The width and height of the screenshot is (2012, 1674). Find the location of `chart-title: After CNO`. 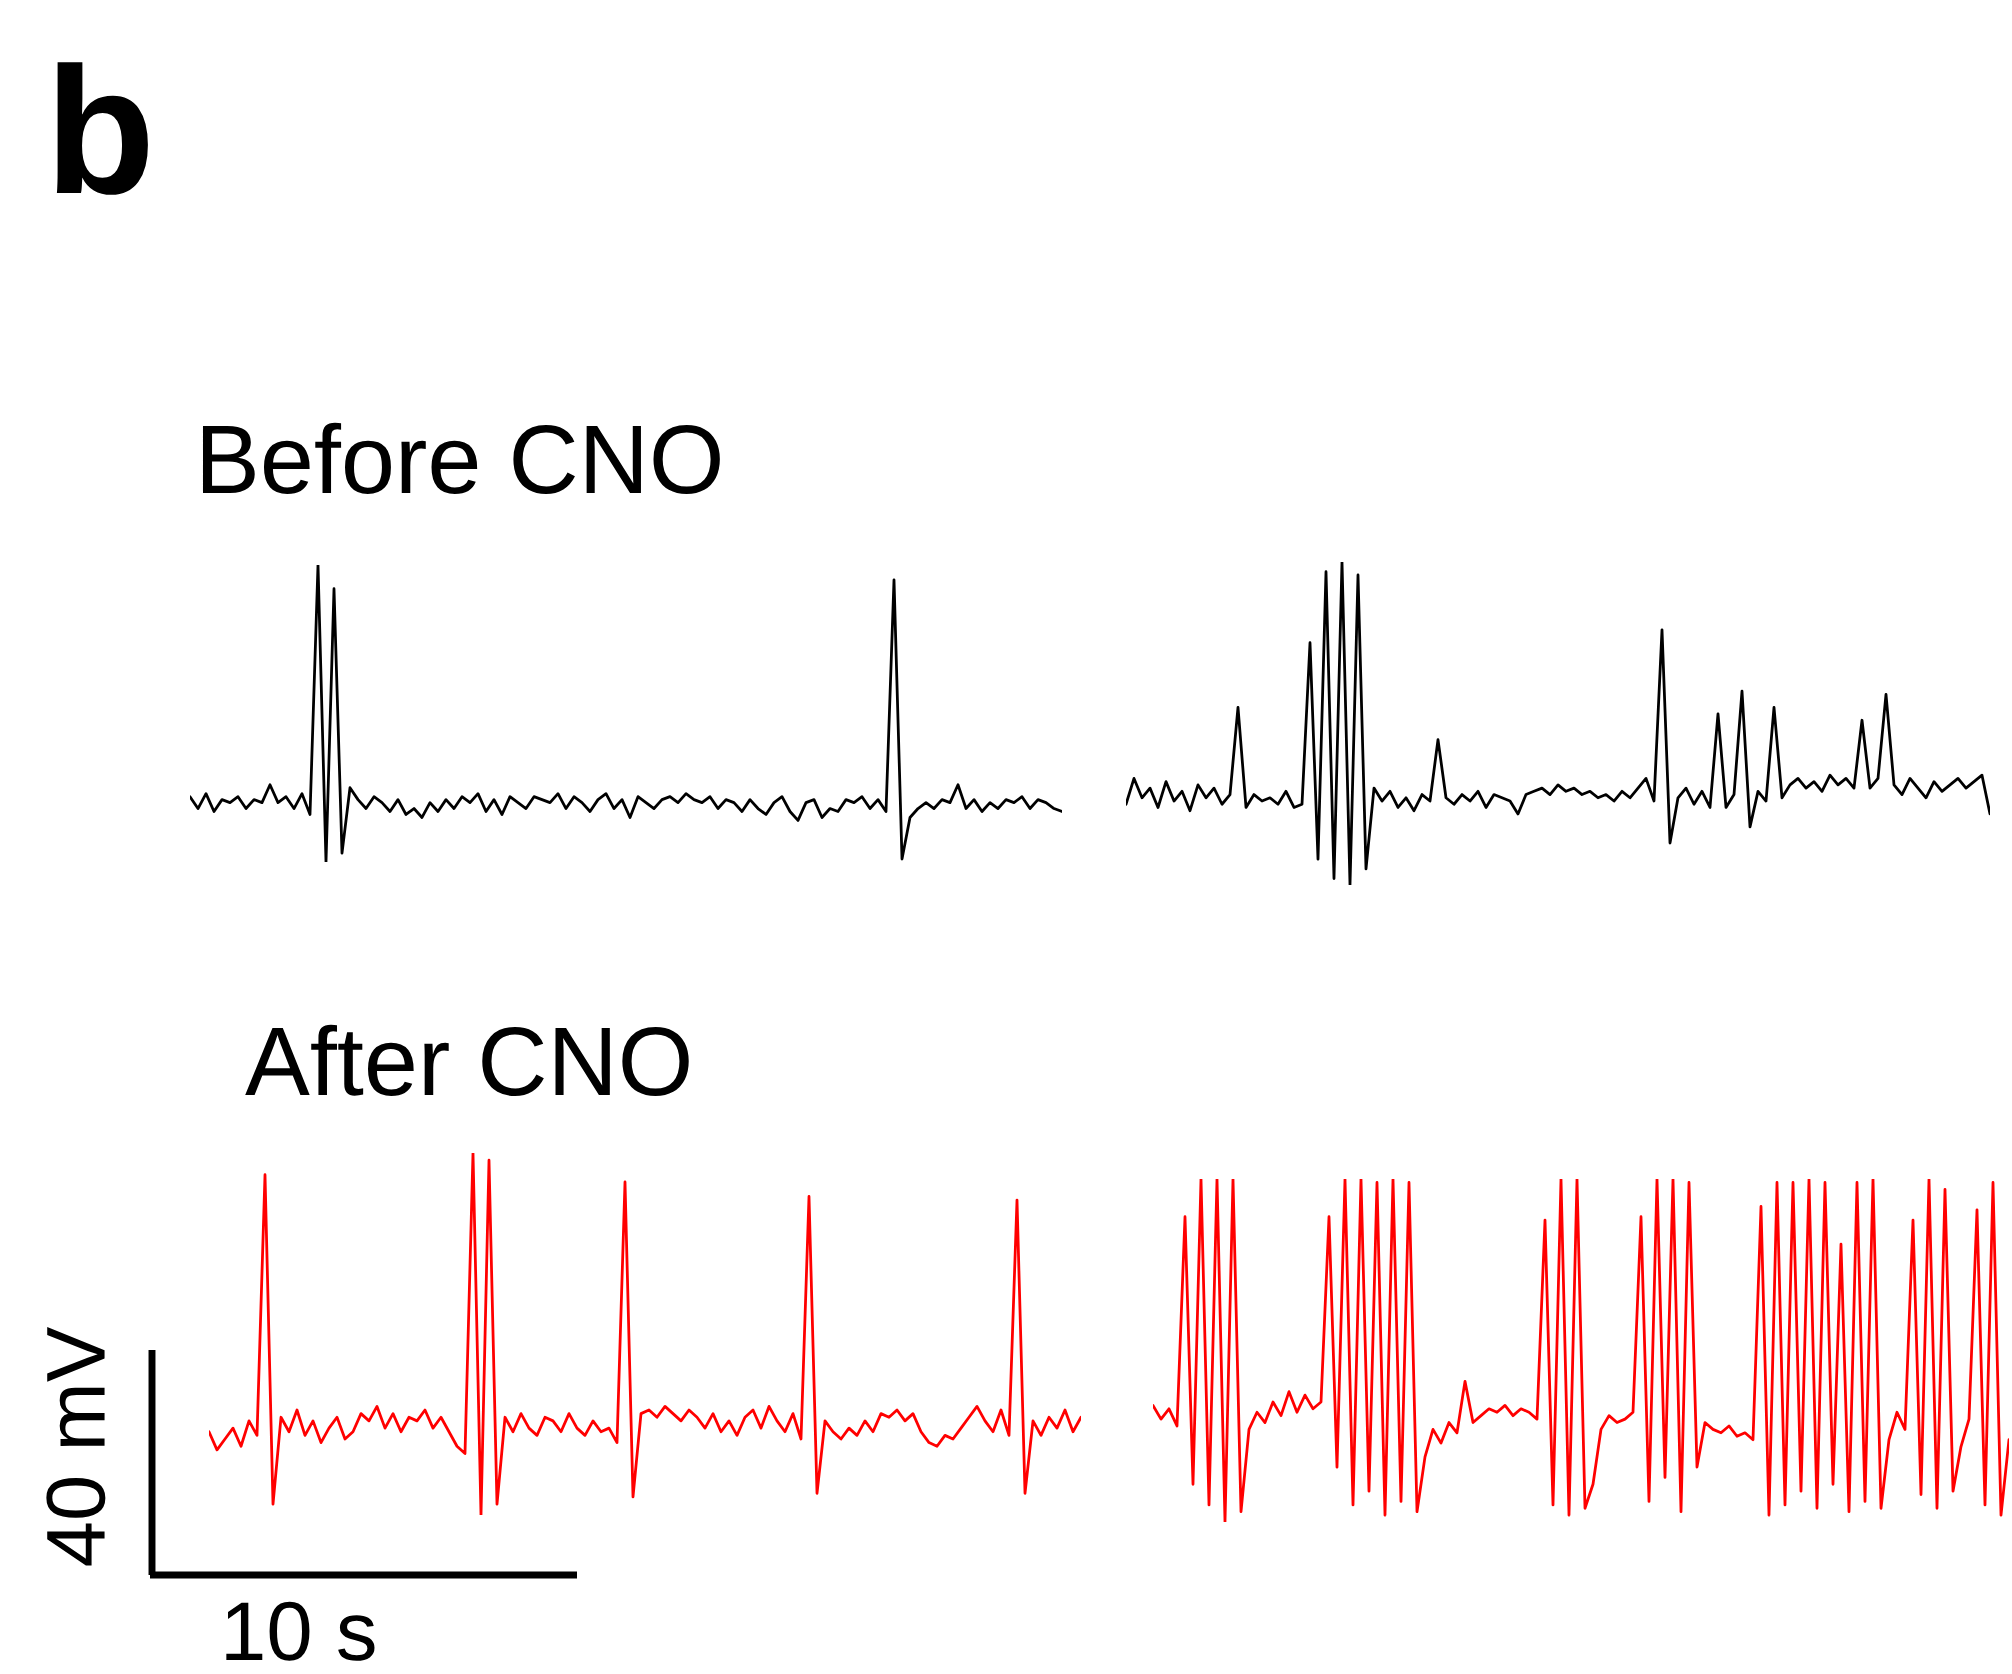

chart-title: After CNO is located at coordinates (467, 1060).